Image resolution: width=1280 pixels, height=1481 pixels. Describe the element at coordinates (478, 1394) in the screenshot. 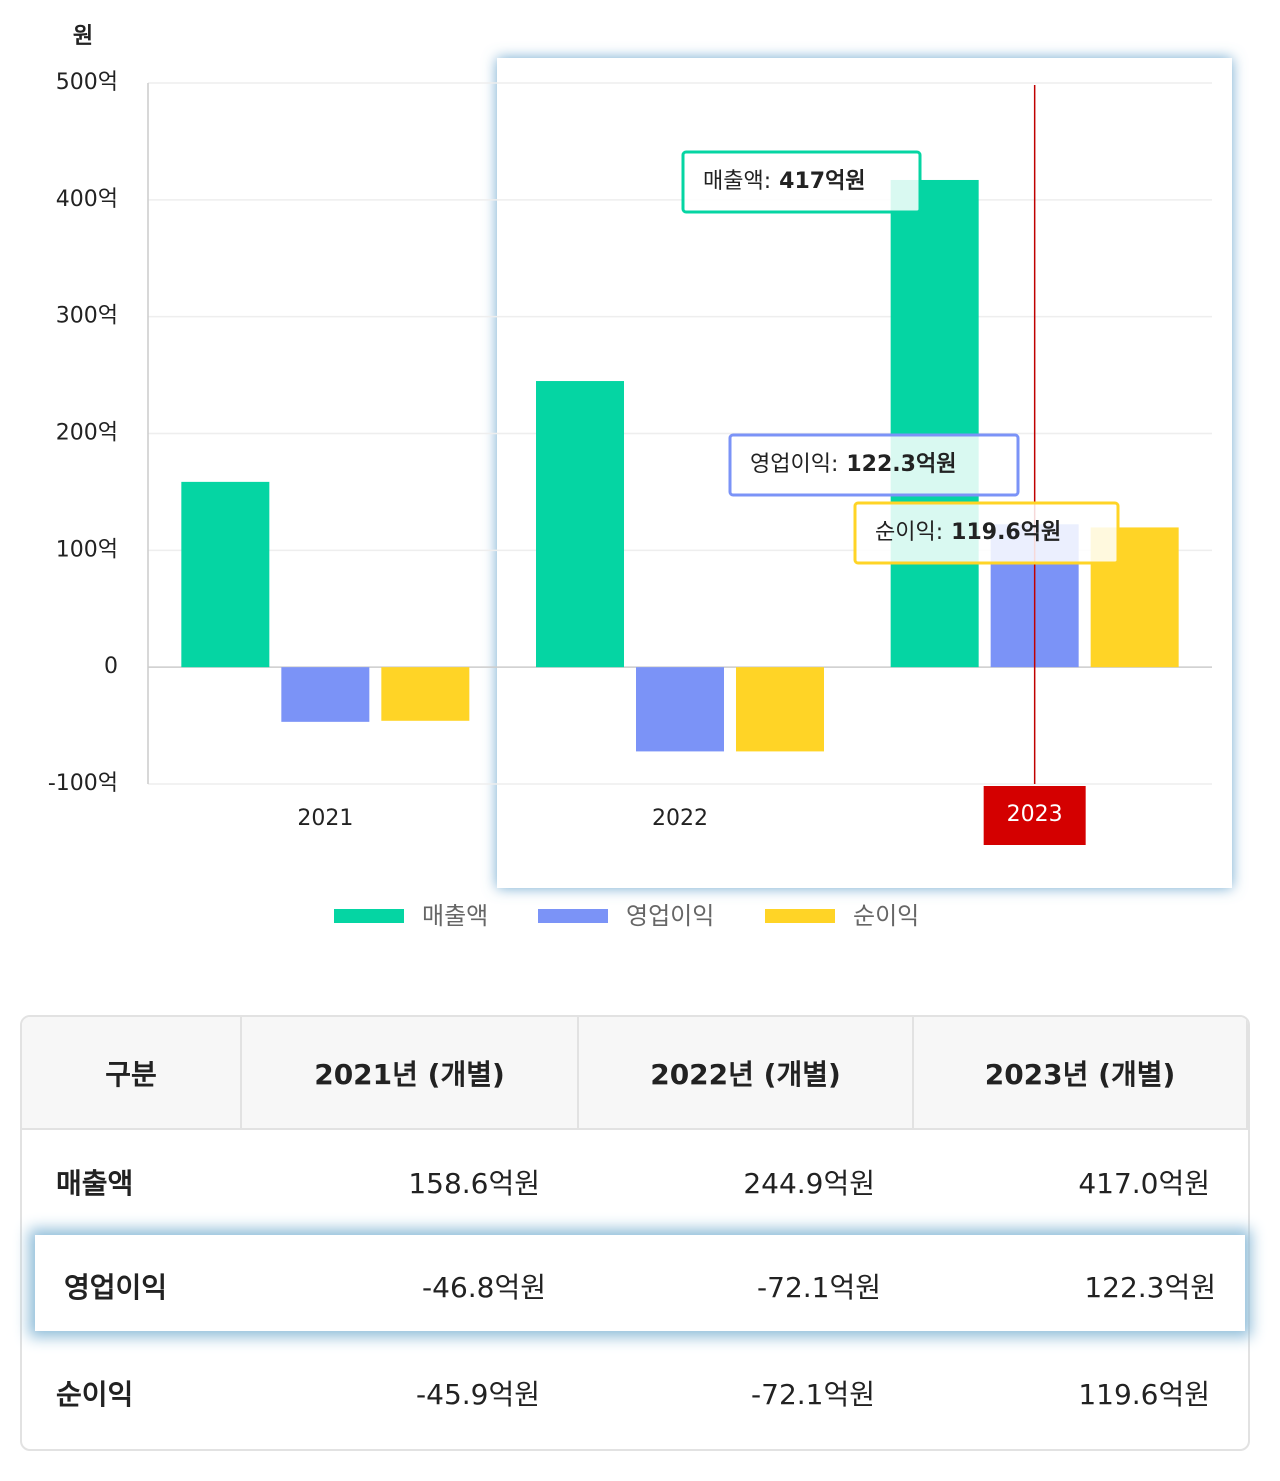

I see `table-cell: -45.9억원` at that location.